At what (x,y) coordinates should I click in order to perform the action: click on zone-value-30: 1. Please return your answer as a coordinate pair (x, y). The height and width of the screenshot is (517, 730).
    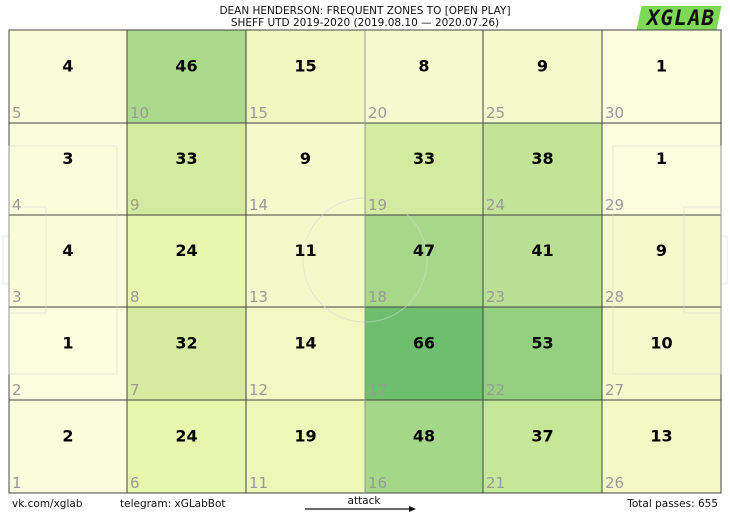
    Looking at the image, I should click on (661, 66).